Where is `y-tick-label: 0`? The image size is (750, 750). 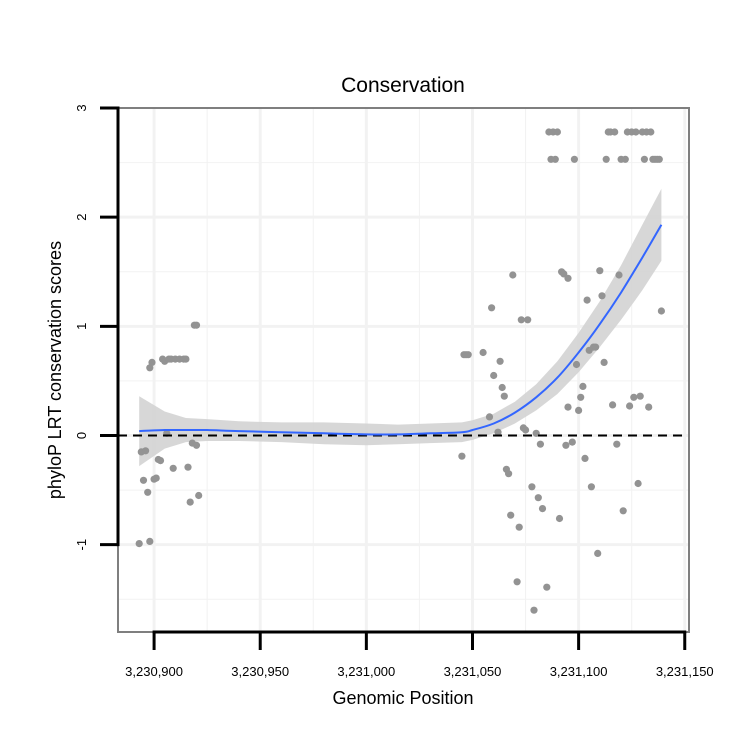
y-tick-label: 0 is located at coordinates (81, 435).